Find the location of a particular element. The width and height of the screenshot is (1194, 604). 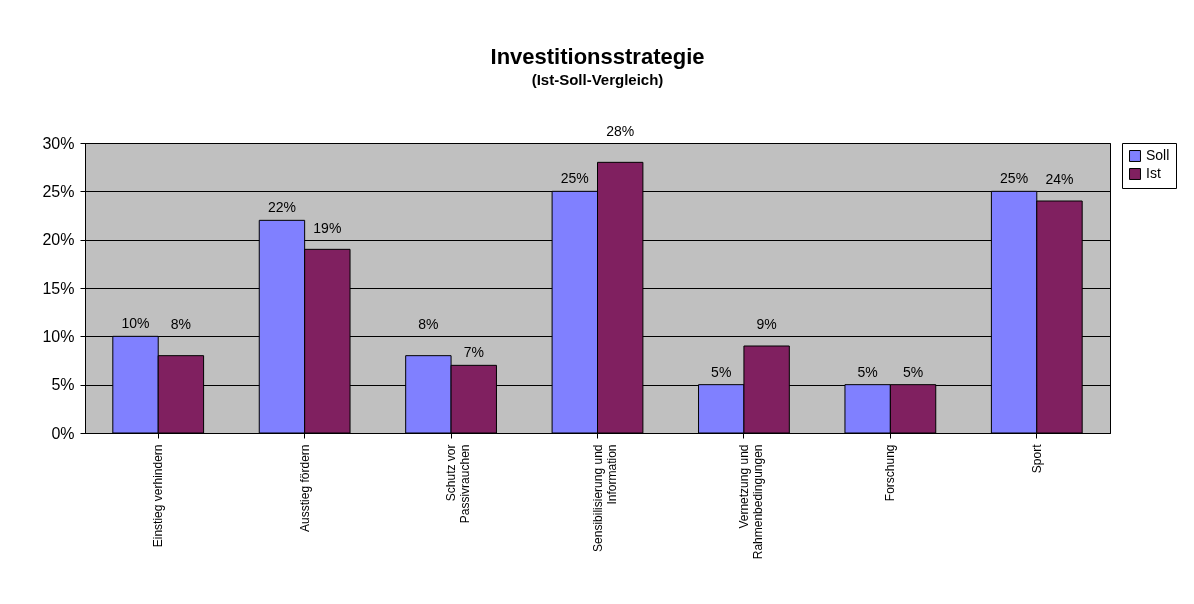

chart-title: Investitionsstrategie is located at coordinates (597, 56).